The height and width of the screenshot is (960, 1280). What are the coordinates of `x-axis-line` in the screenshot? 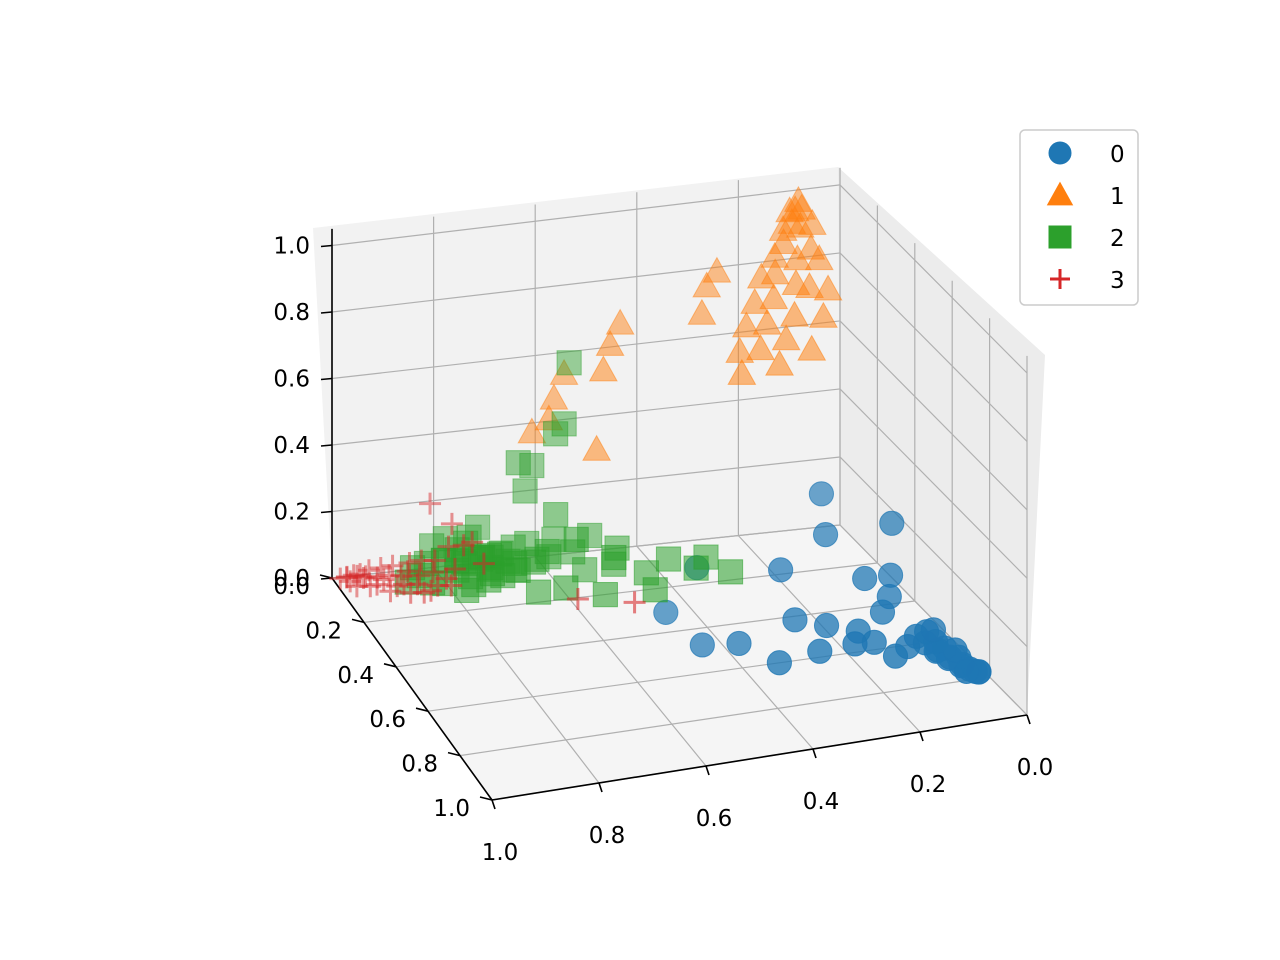 It's located at (759, 757).